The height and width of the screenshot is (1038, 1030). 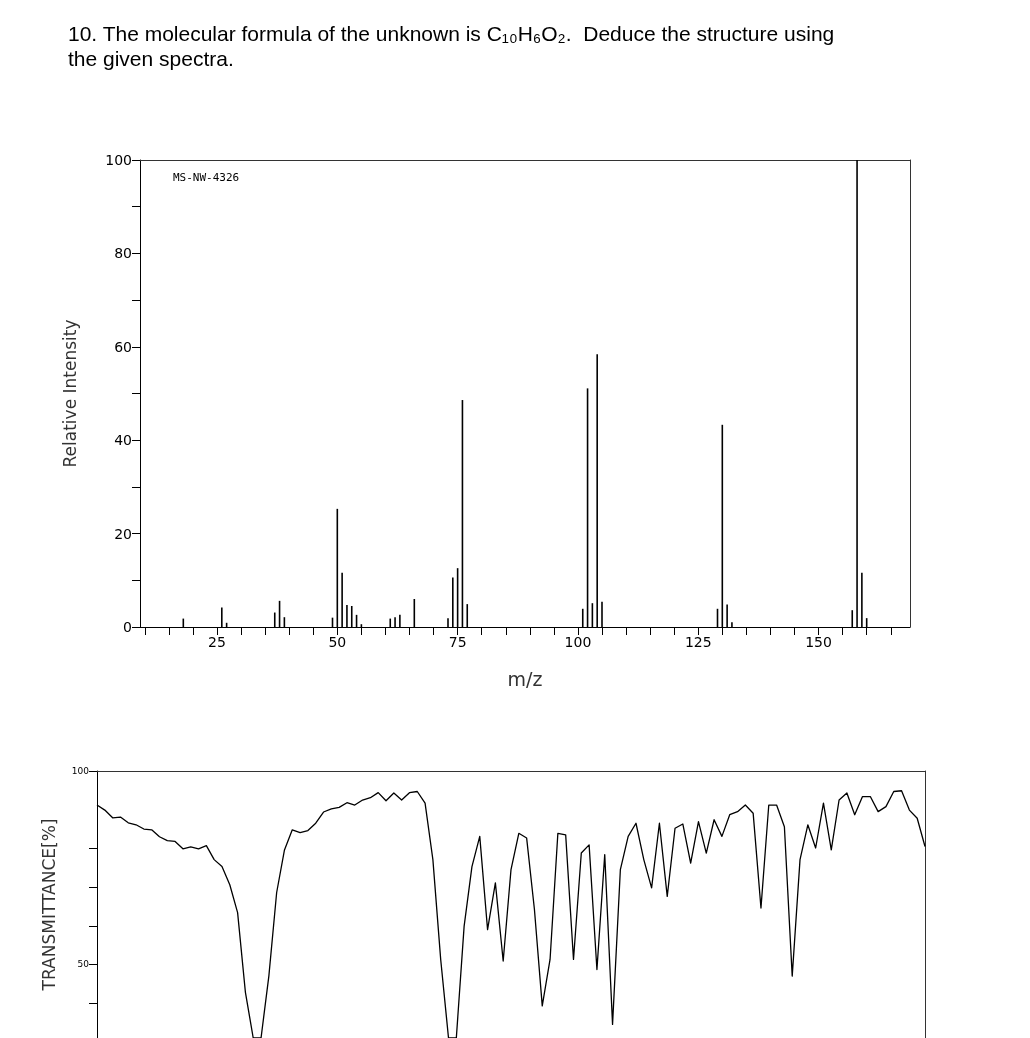 I want to click on y-tick-label: 40, so click(x=123, y=440).